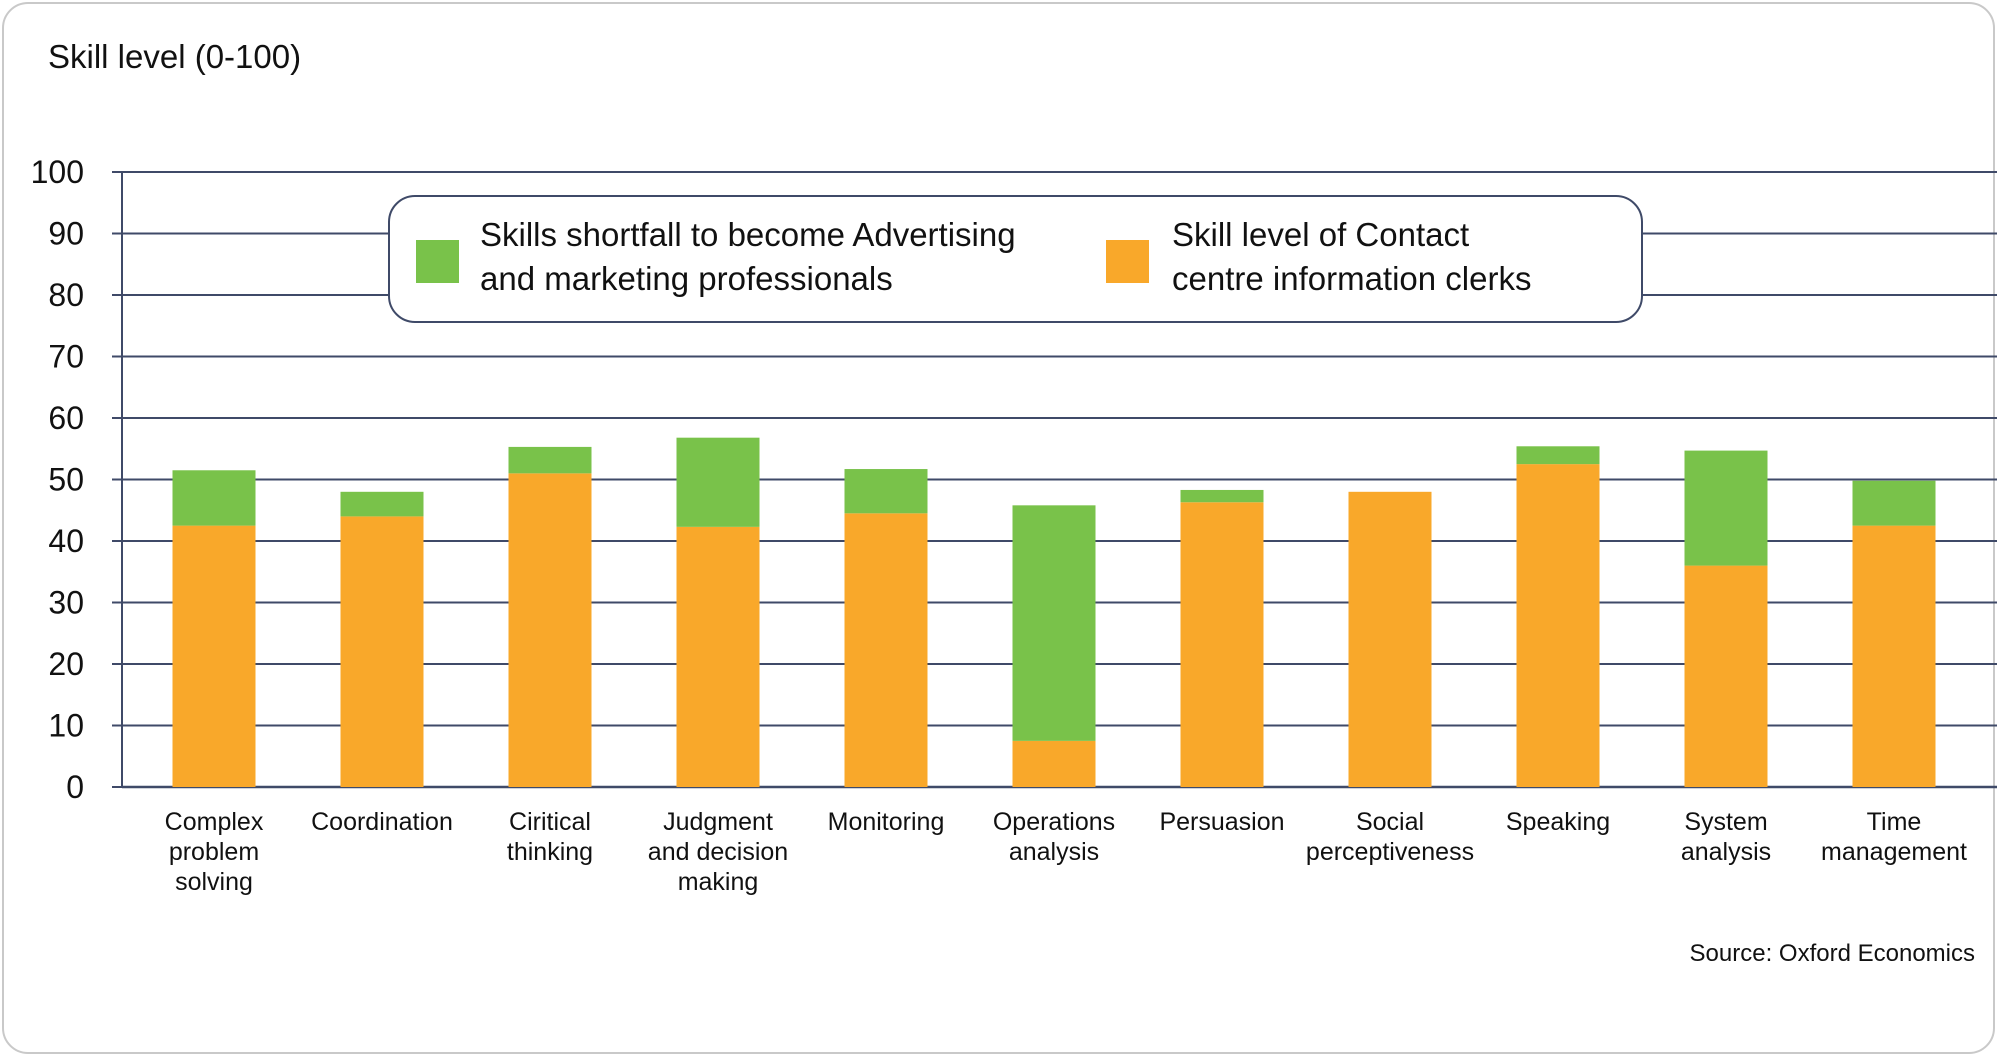 This screenshot has height=1060, width=2000. I want to click on legend-box, so click(1015, 259).